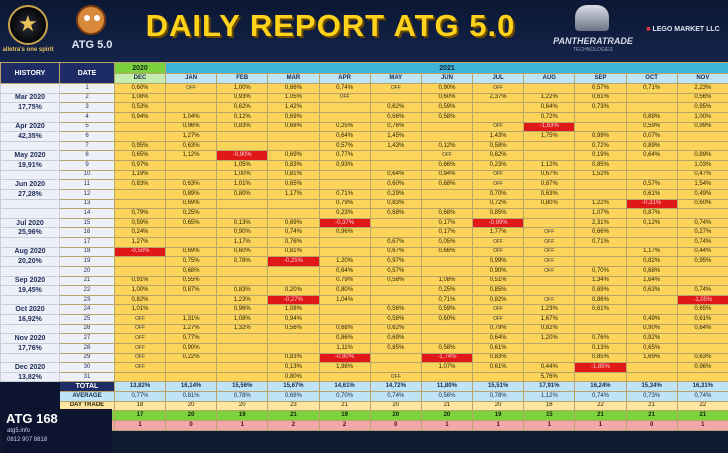 The height and width of the screenshot is (453, 728). Describe the element at coordinates (87, 88) in the screenshot. I see `date-cell: 1` at that location.